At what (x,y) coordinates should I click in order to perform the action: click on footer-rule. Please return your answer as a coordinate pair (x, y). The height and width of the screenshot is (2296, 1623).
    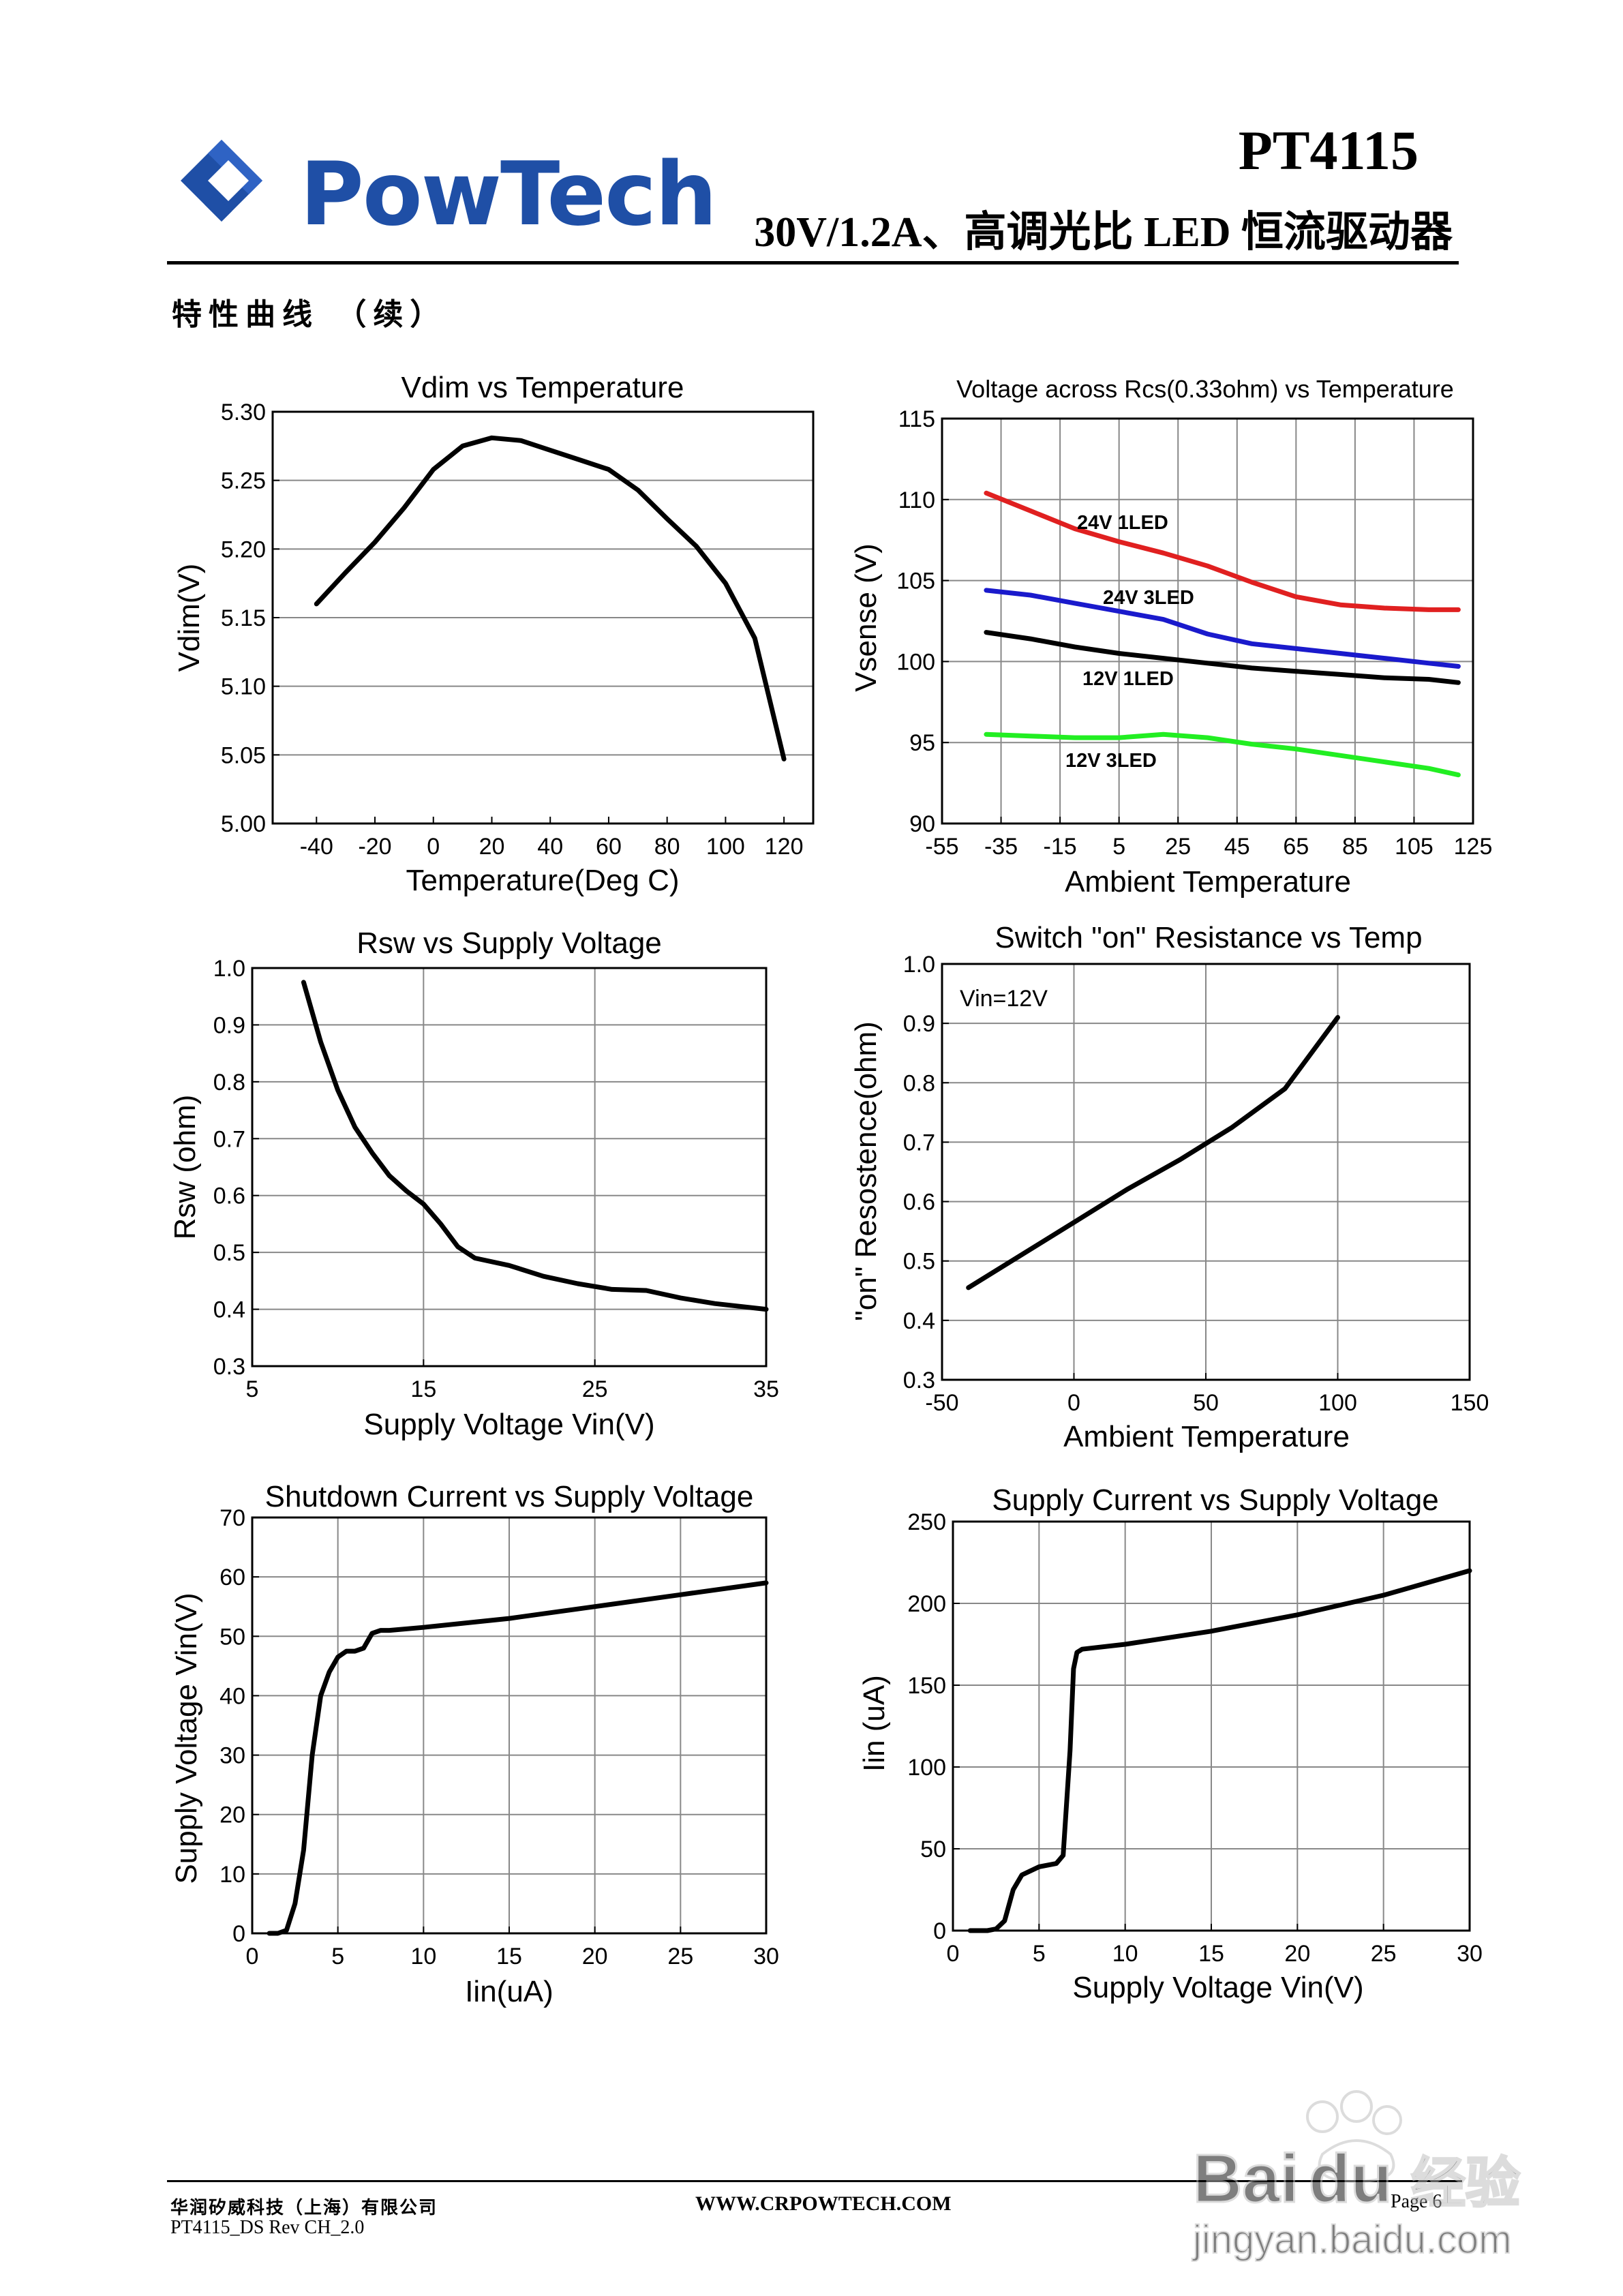
    Looking at the image, I should click on (814, 2181).